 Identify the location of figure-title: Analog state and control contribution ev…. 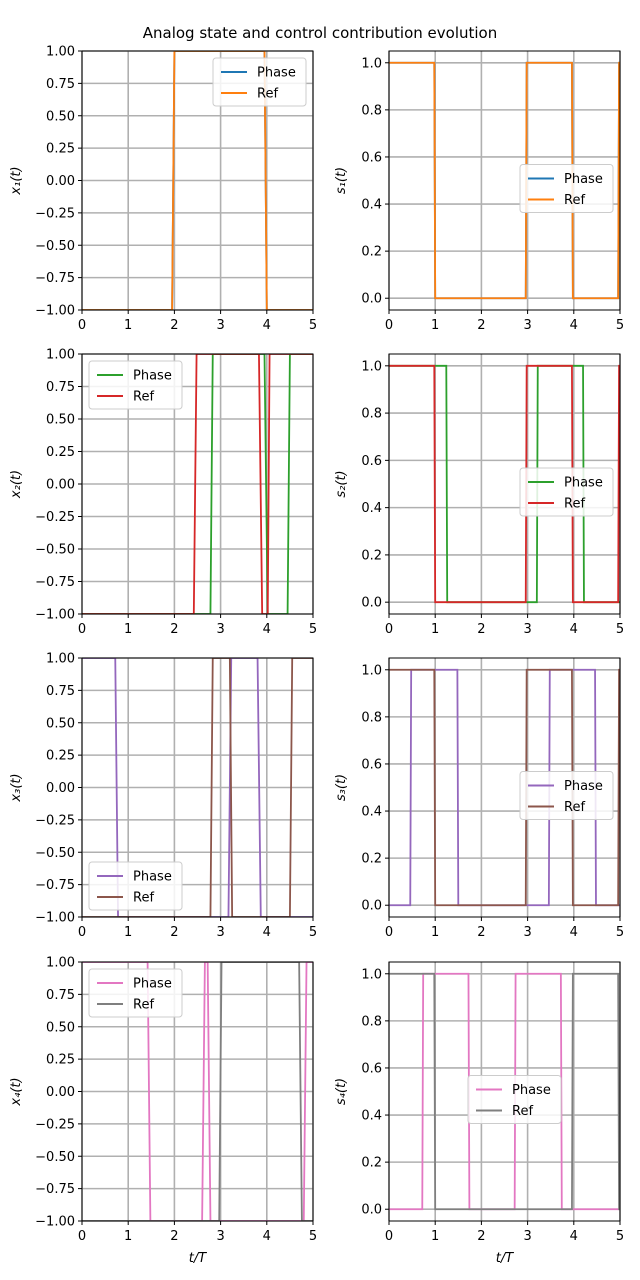
(320, 33).